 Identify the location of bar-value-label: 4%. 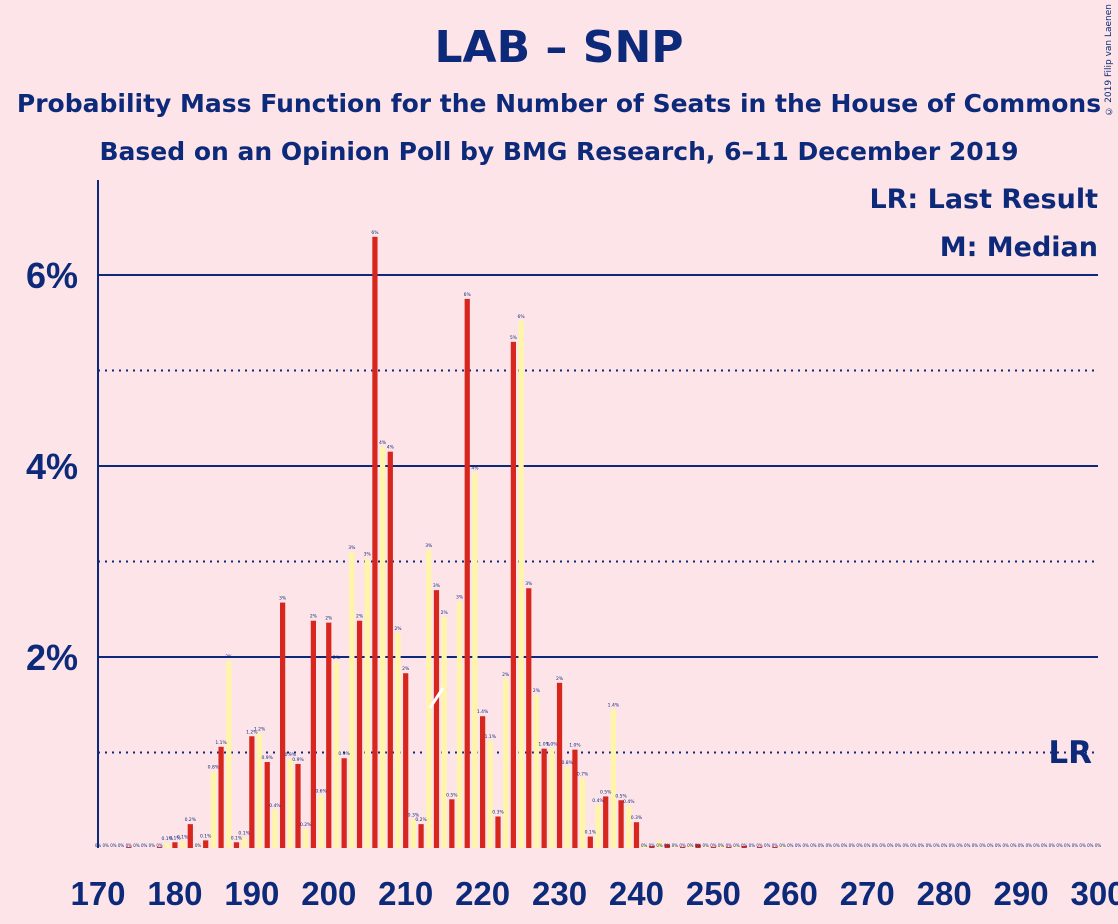
(383, 443).